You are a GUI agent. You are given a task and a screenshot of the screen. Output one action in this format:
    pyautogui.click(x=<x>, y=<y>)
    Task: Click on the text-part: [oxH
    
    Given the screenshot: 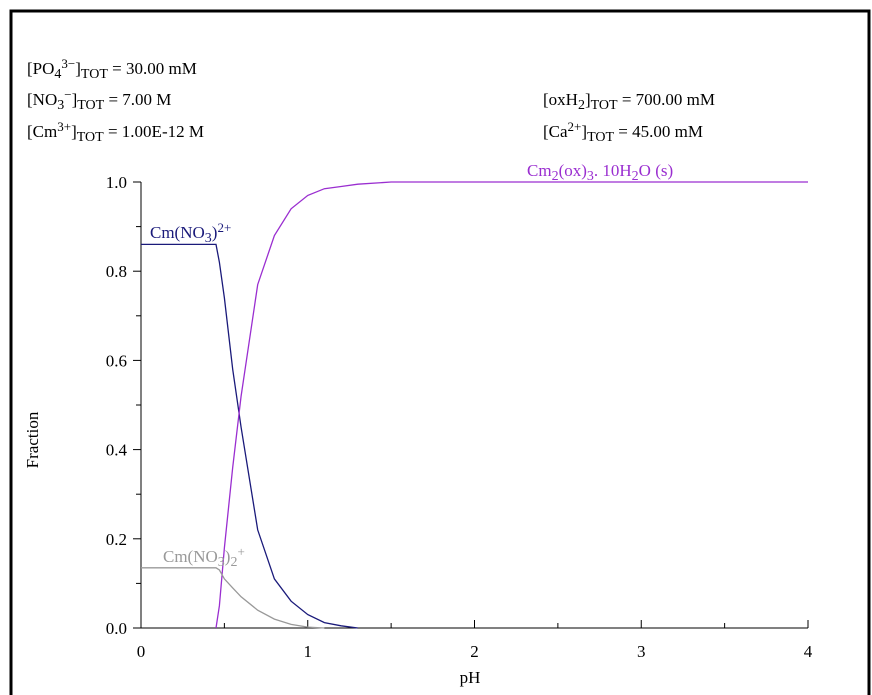 What is the action you would take?
    pyautogui.click(x=560, y=99)
    